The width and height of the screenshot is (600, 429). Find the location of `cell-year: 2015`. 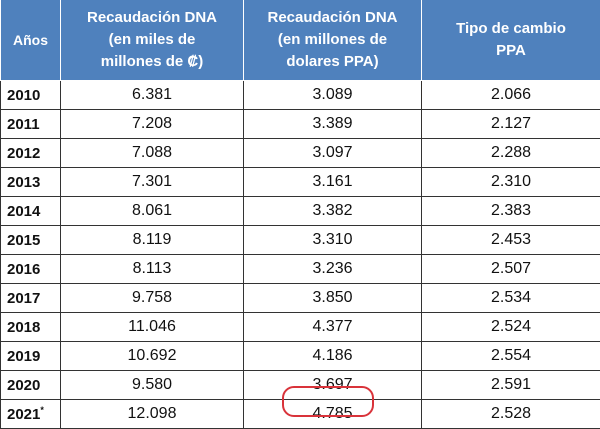

cell-year: 2015 is located at coordinates (31, 240).